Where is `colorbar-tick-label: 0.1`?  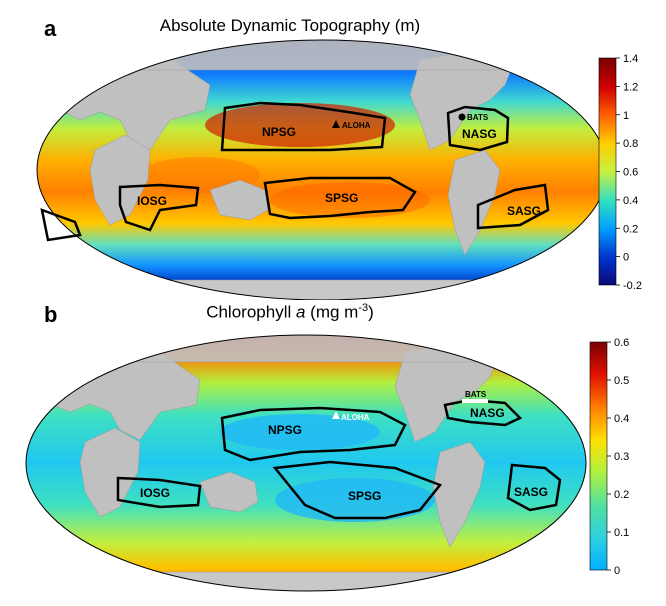
colorbar-tick-label: 0.1 is located at coordinates (621, 533).